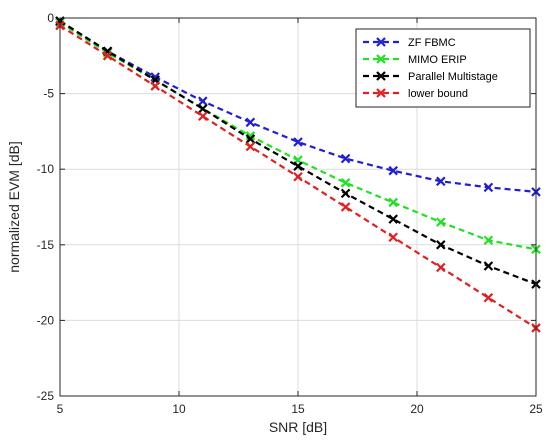  What do you see at coordinates (438, 94) in the screenshot?
I see `legend-label: lower bound` at bounding box center [438, 94].